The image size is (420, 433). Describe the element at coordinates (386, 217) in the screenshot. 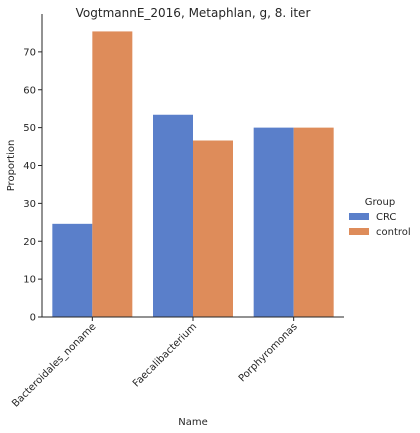

I see `legend-label-CRC: CRC` at that location.